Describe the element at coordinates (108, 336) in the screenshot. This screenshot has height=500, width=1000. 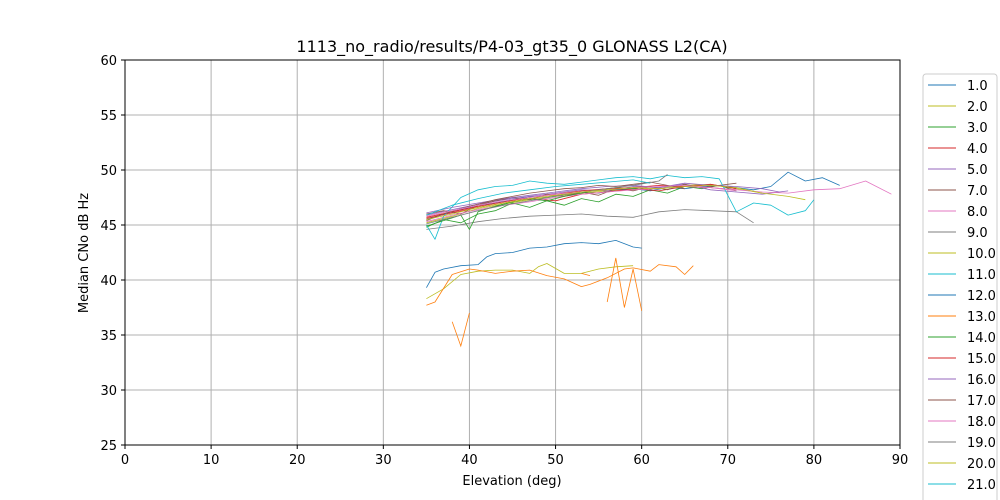
I see `y-tick-label: 35` at that location.